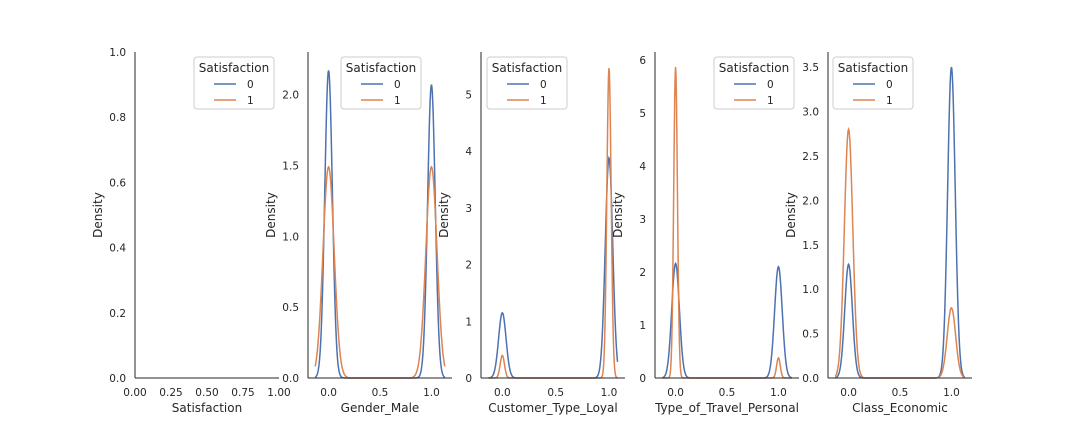 The image size is (1080, 432). I want to click on x-tick-label: 0.75, so click(242, 393).